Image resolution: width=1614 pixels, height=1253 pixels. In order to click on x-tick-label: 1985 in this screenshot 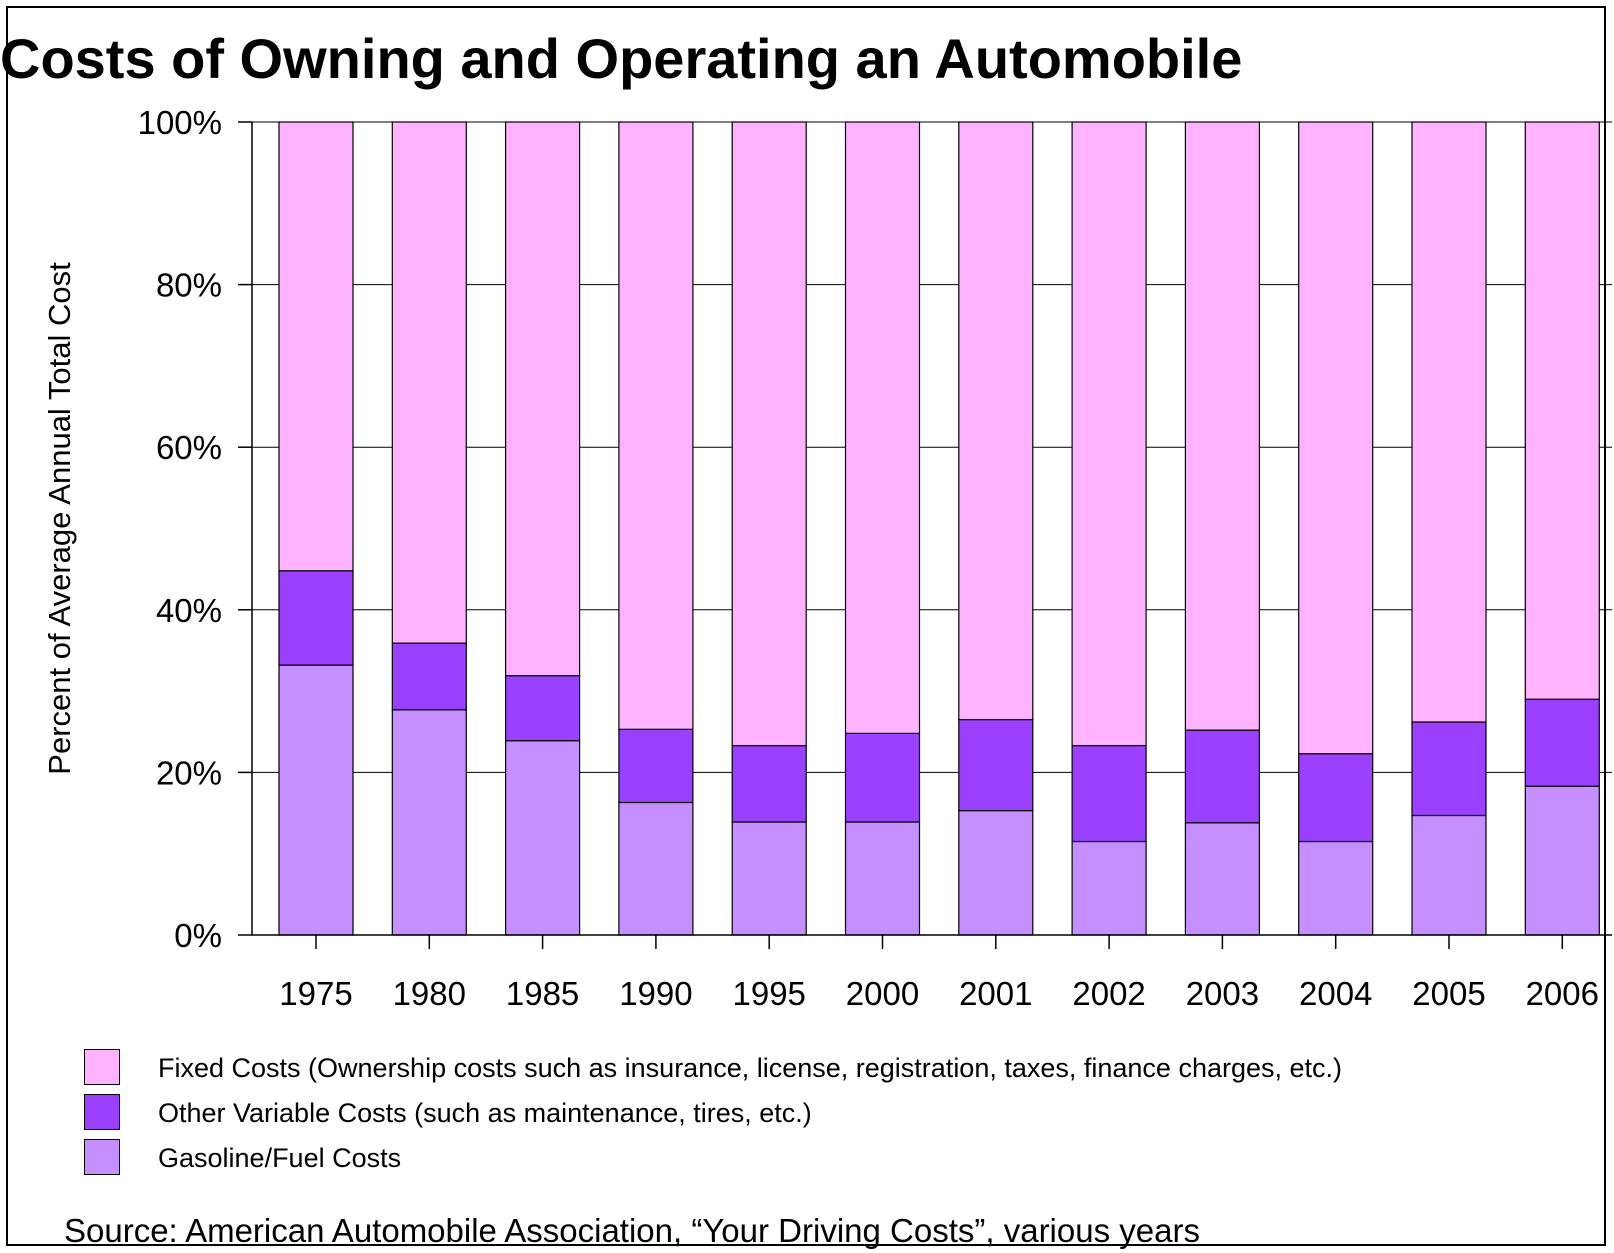, I will do `click(542, 993)`.